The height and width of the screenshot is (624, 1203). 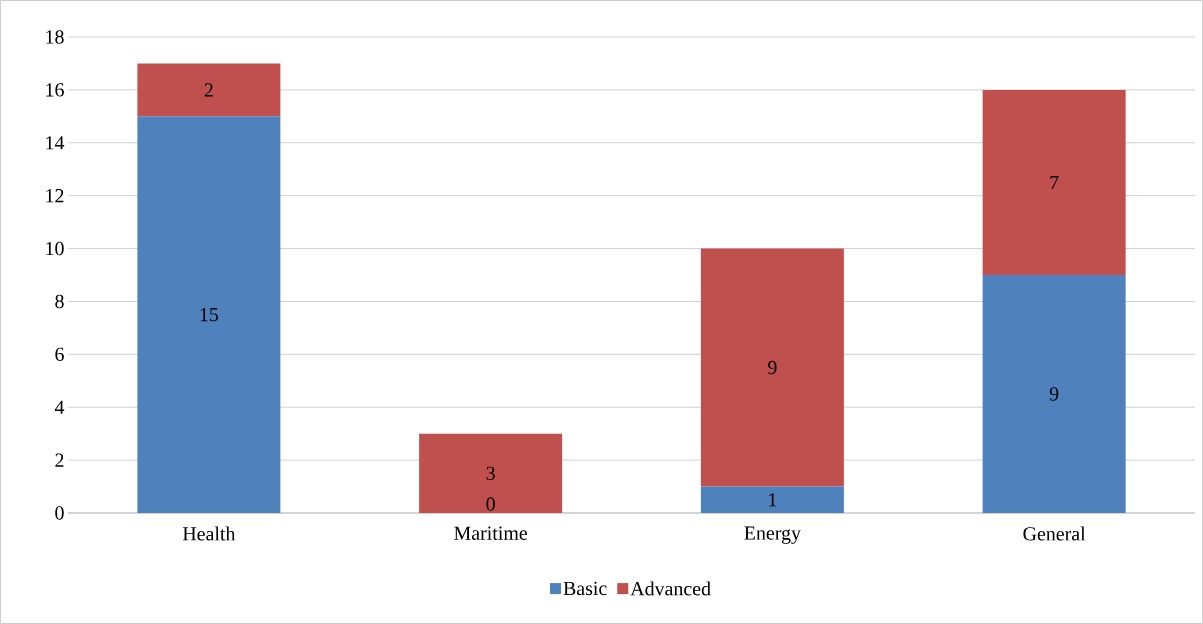 What do you see at coordinates (59, 301) in the screenshot?
I see `y-tick-label: 8` at bounding box center [59, 301].